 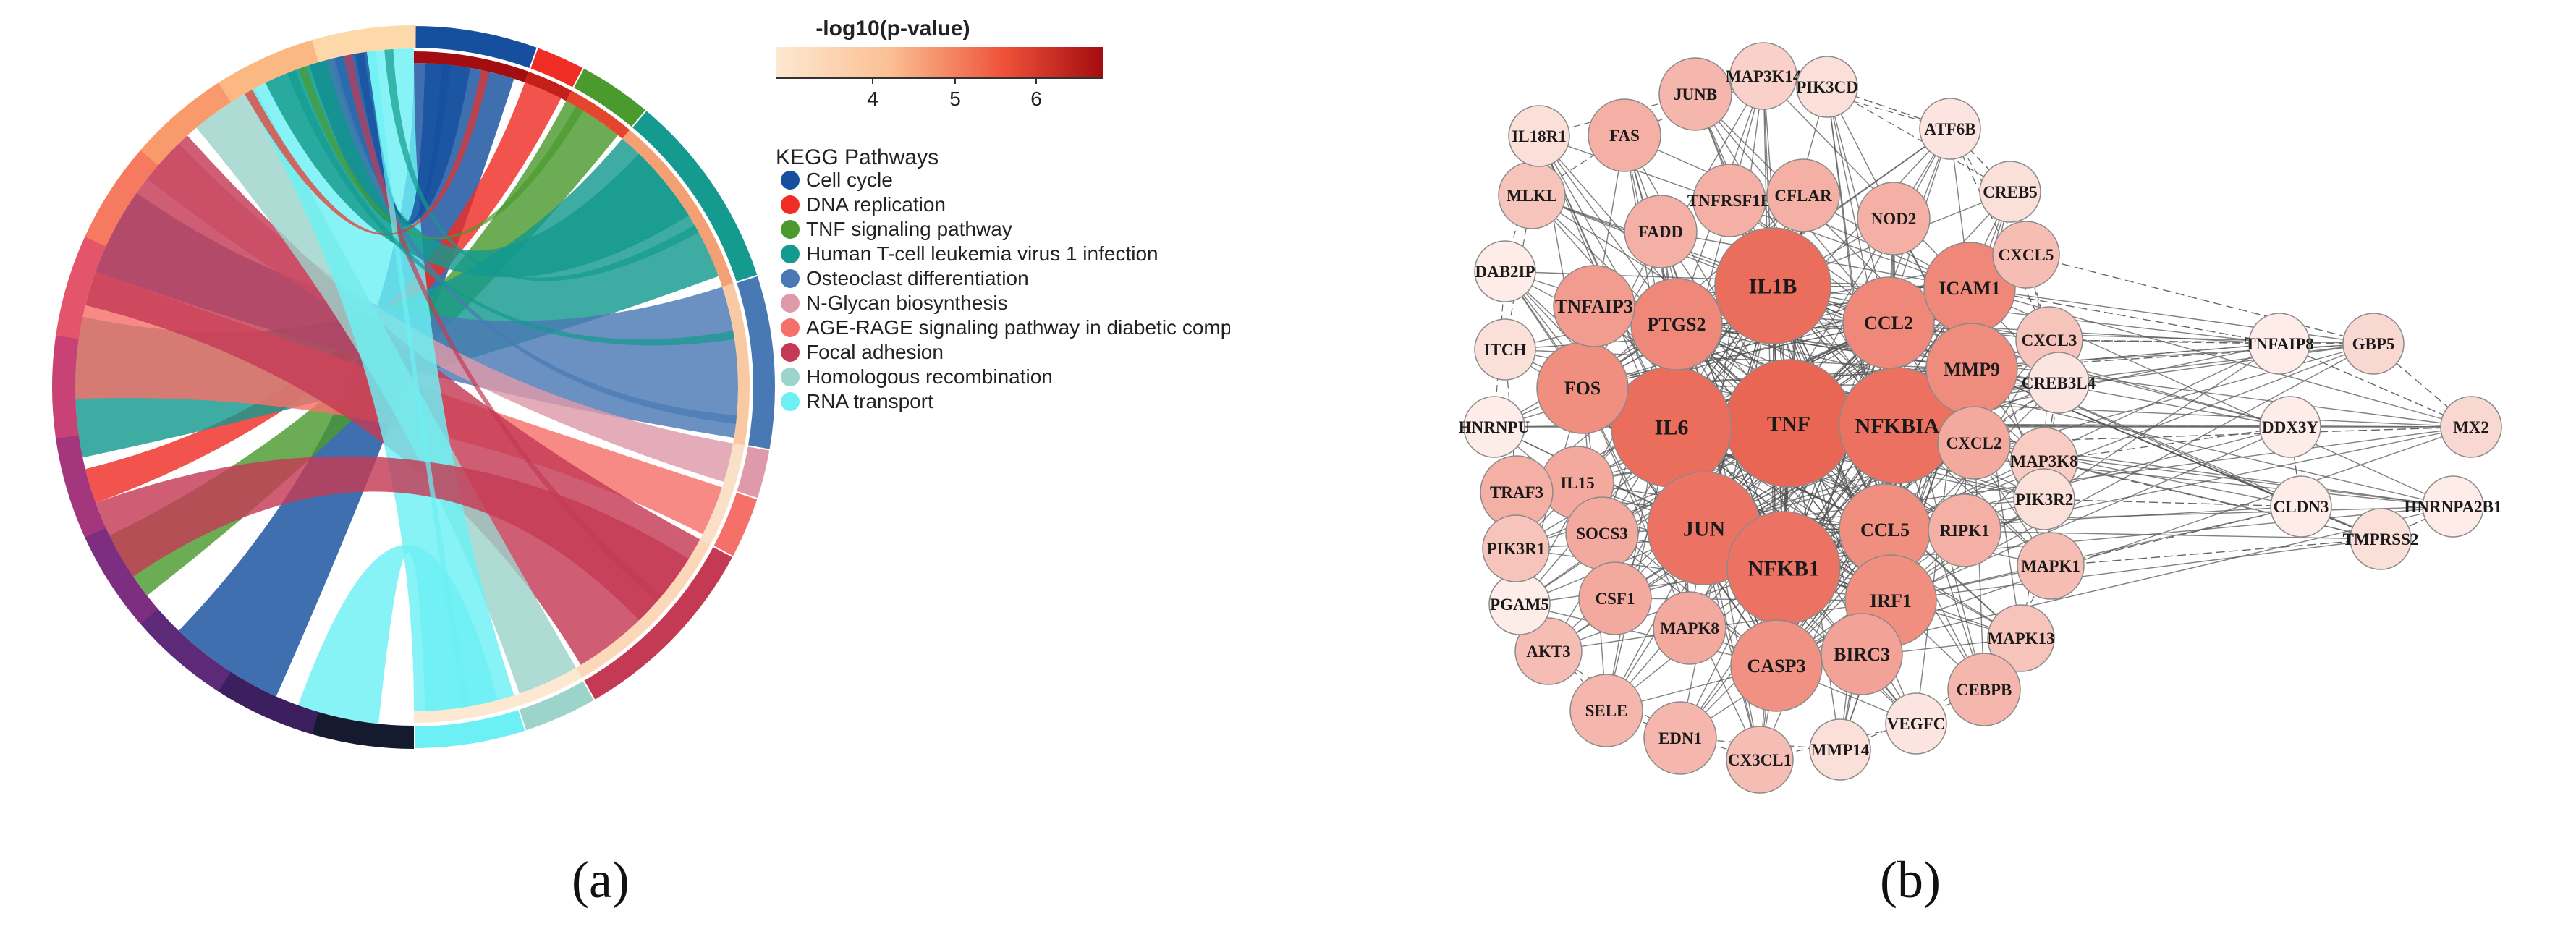 What do you see at coordinates (940, 62) in the screenshot?
I see `colorbar-gradient` at bounding box center [940, 62].